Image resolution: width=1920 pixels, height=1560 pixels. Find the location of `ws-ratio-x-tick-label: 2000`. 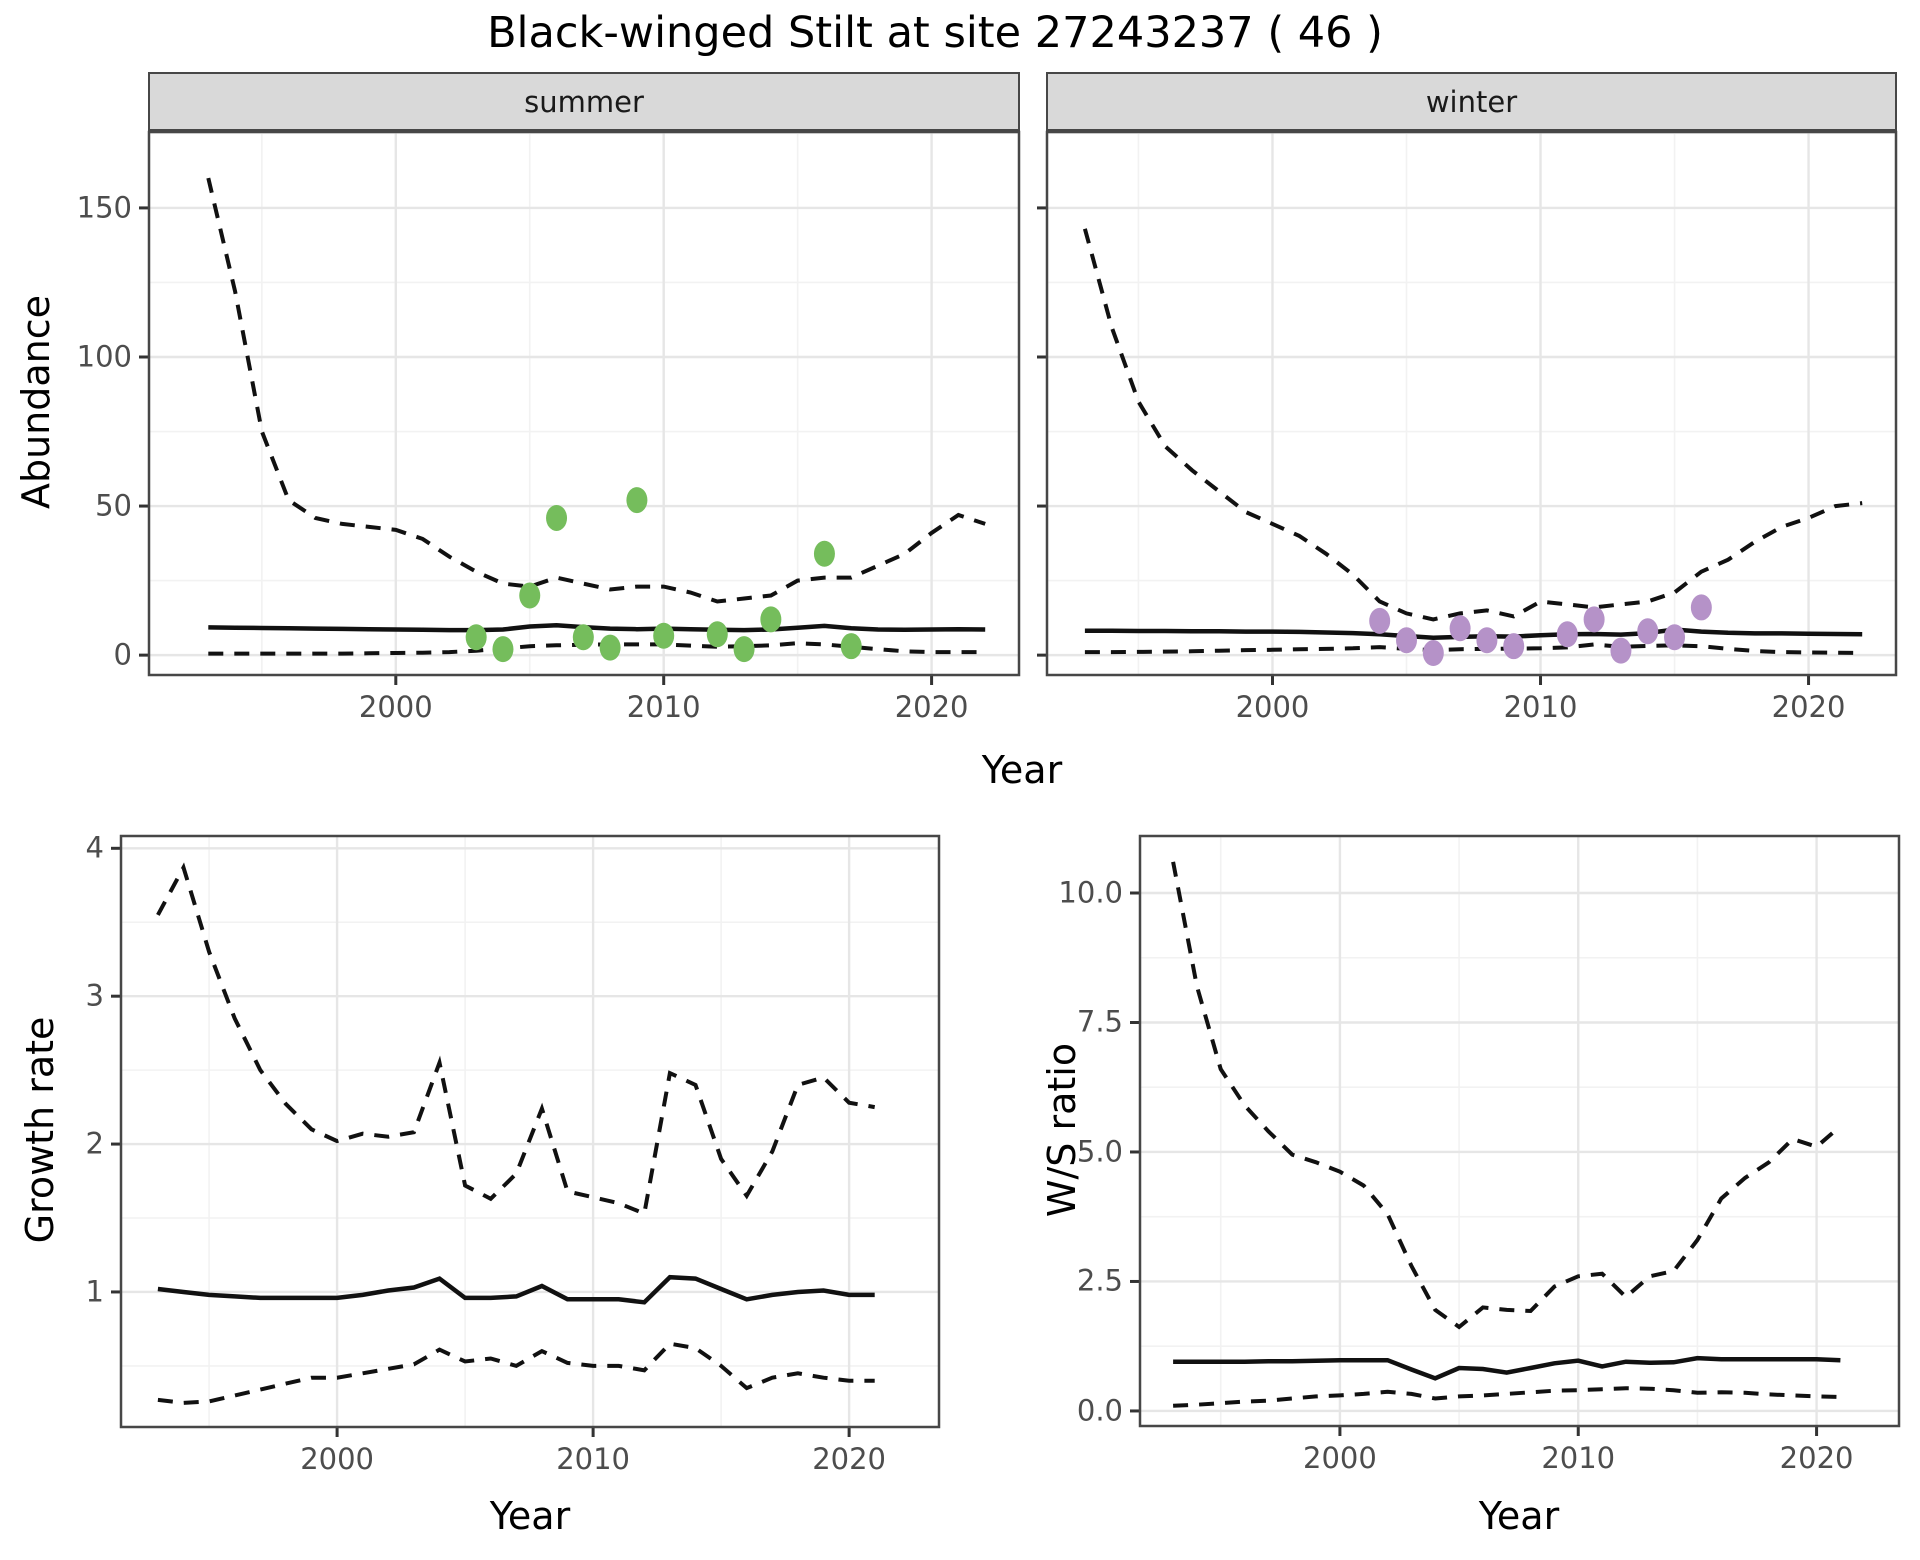

ws-ratio-x-tick-label: 2000 is located at coordinates (1340, 1458).